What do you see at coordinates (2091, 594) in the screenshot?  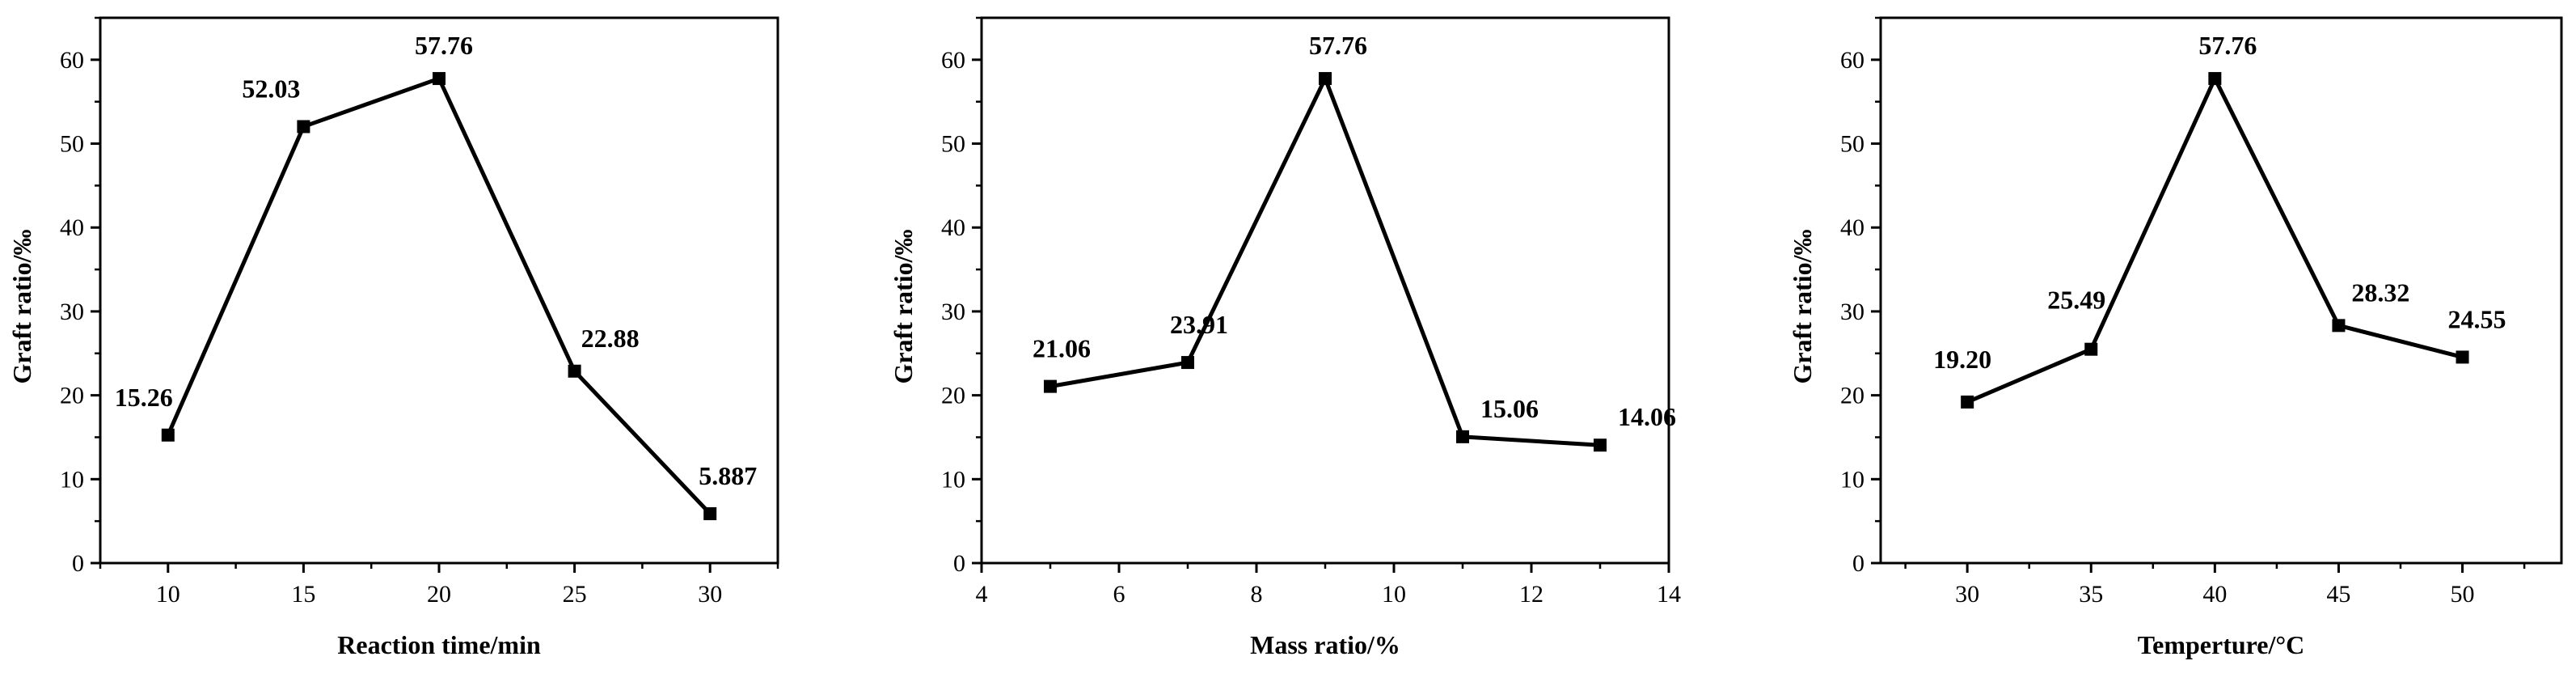 I see `x-tick-label: 35` at bounding box center [2091, 594].